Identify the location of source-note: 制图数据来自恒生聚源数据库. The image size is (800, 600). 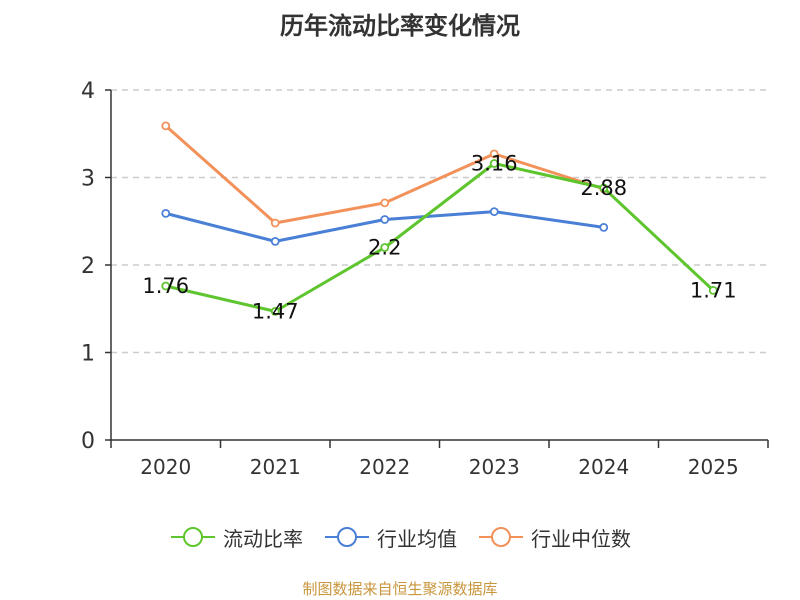
(400, 589).